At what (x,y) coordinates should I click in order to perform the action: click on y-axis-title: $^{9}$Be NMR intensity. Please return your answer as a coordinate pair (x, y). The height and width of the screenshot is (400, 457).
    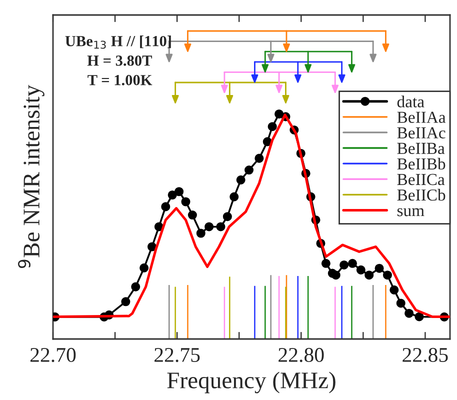
    Looking at the image, I should click on (31, 176).